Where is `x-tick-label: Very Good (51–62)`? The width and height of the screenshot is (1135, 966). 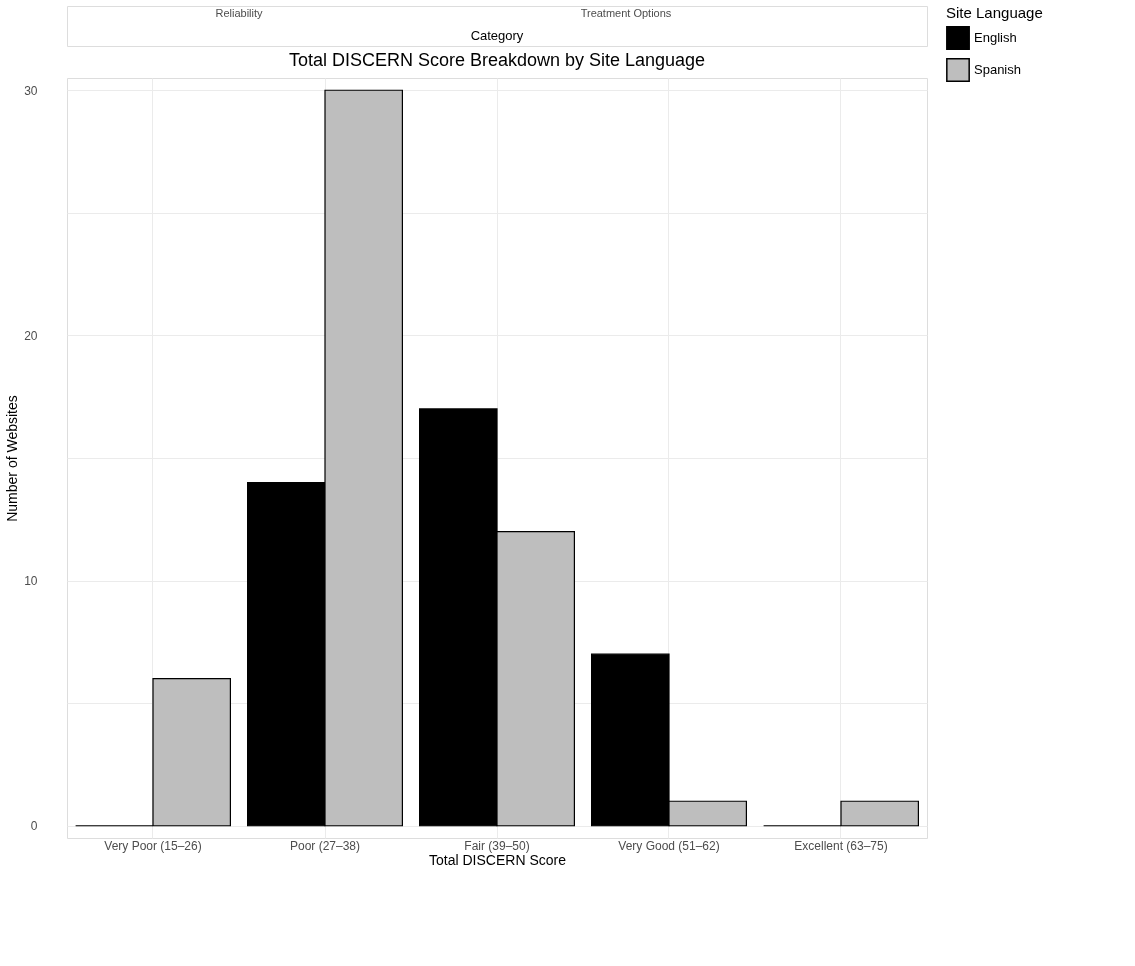 x-tick-label: Very Good (51–62) is located at coordinates (669, 845).